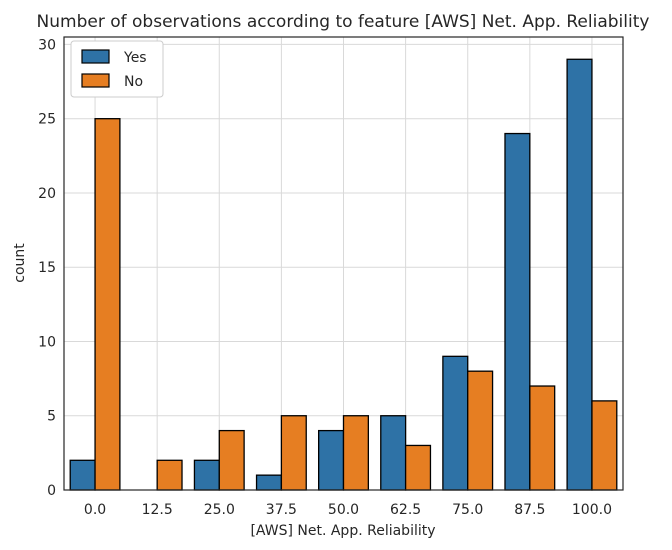 The image size is (672, 550). Describe the element at coordinates (393, 453) in the screenshot. I see `bar-yes-62.5` at that location.